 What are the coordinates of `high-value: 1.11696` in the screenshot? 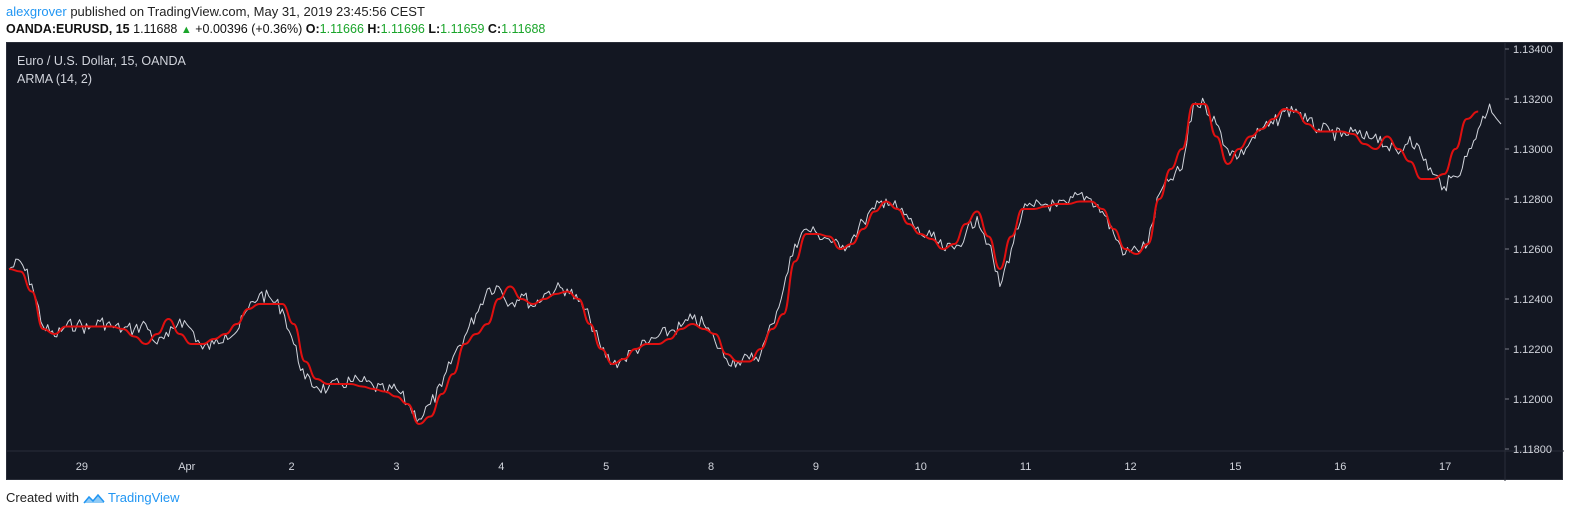 It's located at (402, 29).